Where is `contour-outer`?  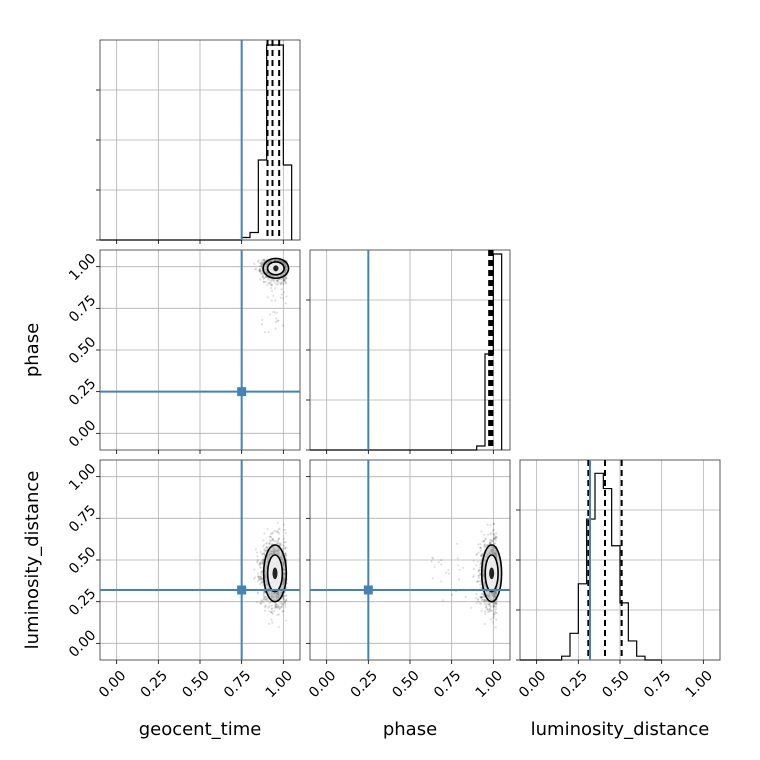 contour-outer is located at coordinates (275, 573).